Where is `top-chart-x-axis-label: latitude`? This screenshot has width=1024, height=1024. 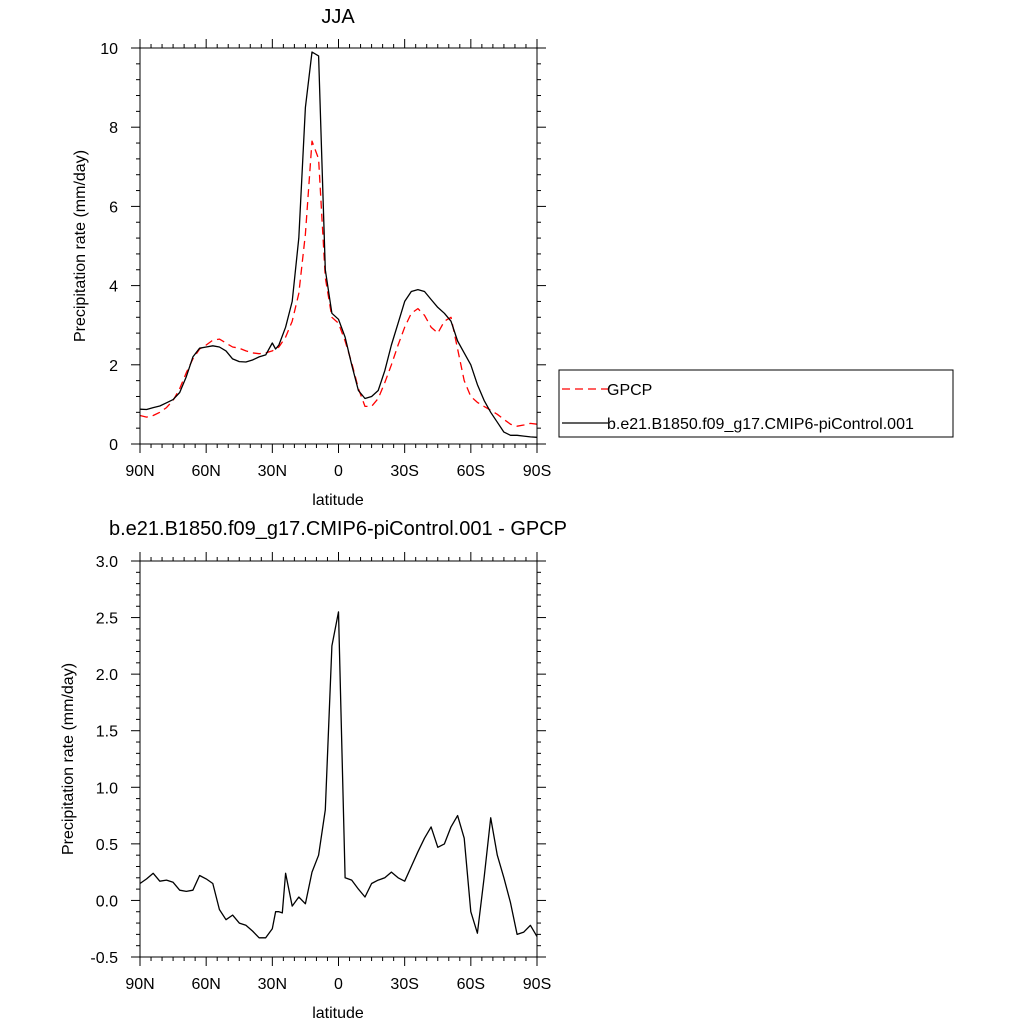 top-chart-x-axis-label: latitude is located at coordinates (338, 500).